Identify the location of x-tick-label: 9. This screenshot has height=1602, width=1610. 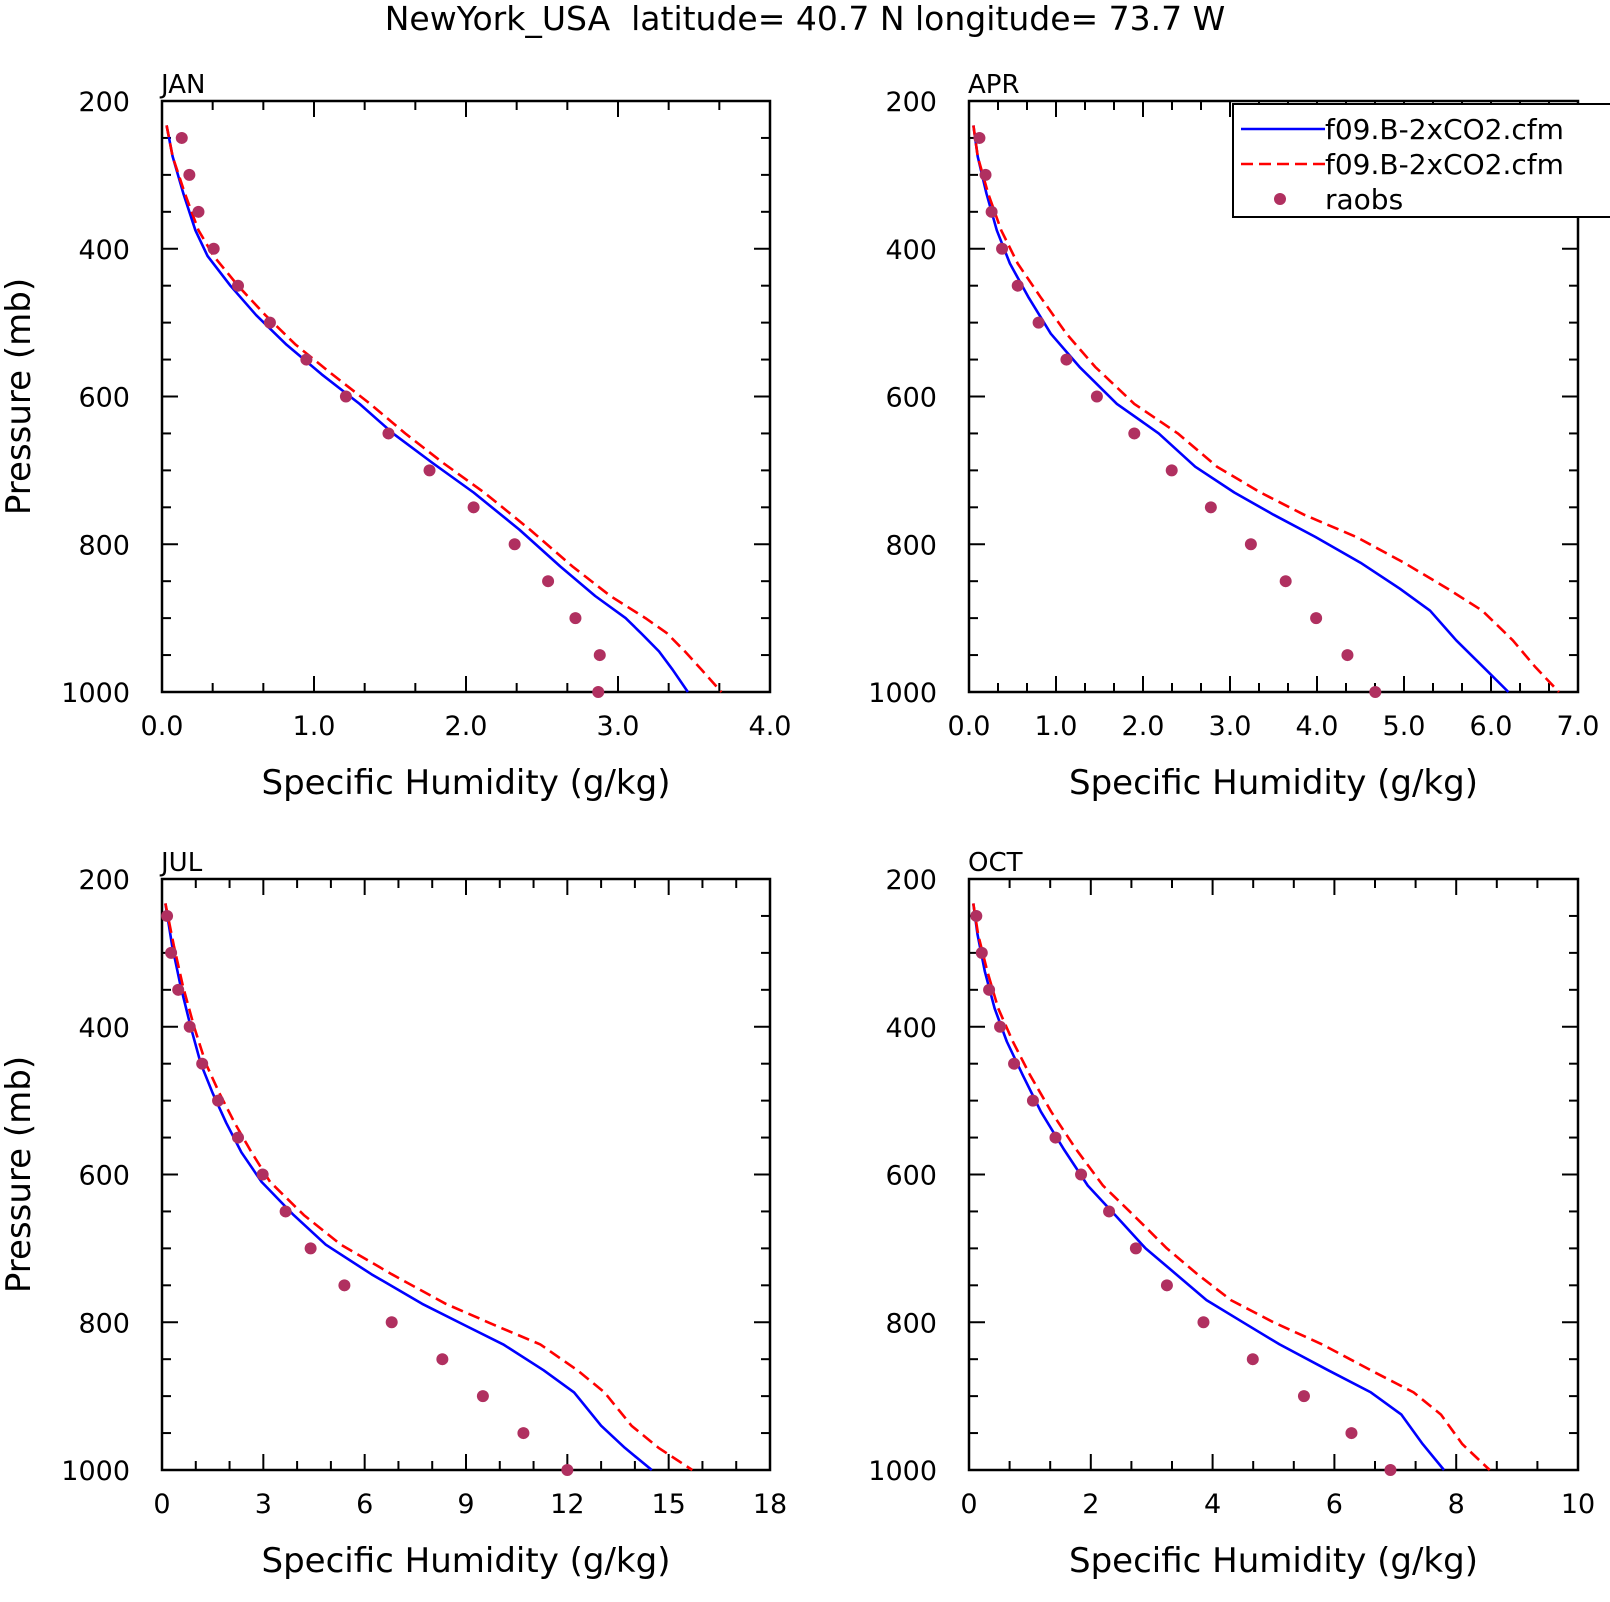
(465, 1504).